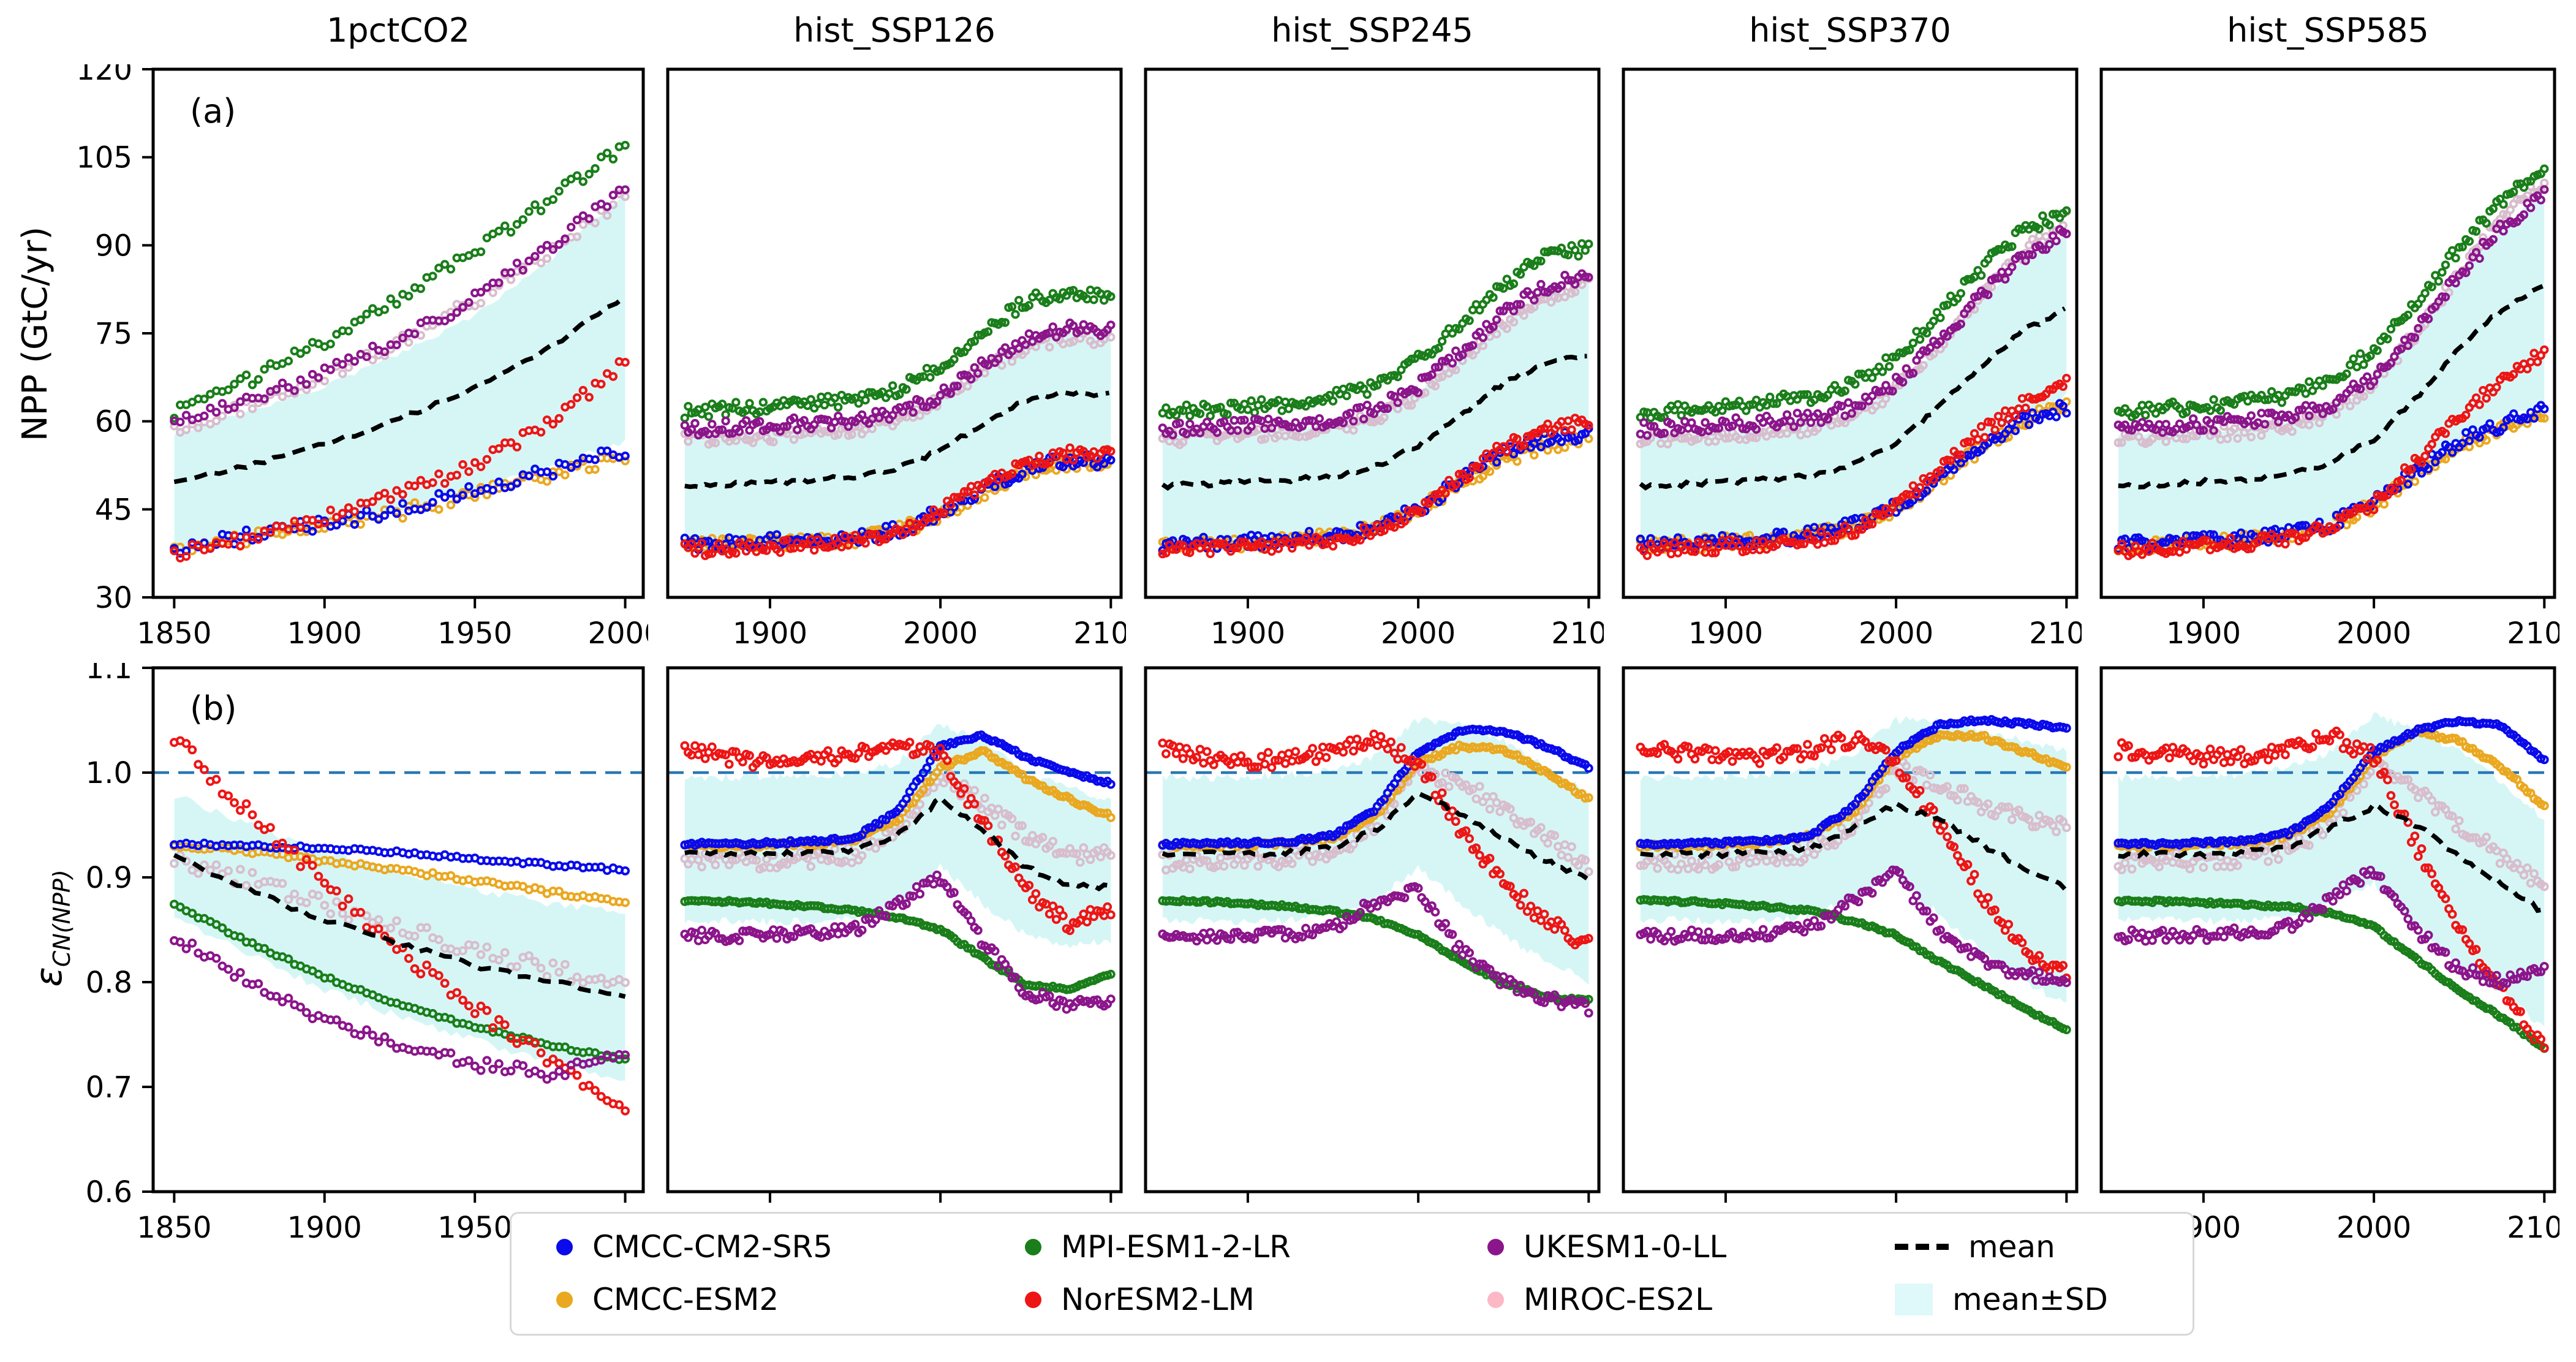 Image resolution: width=2576 pixels, height=1362 pixels. I want to click on panel-a-hist_SSP370: 1900 2000 2100, so click(1861, 361).